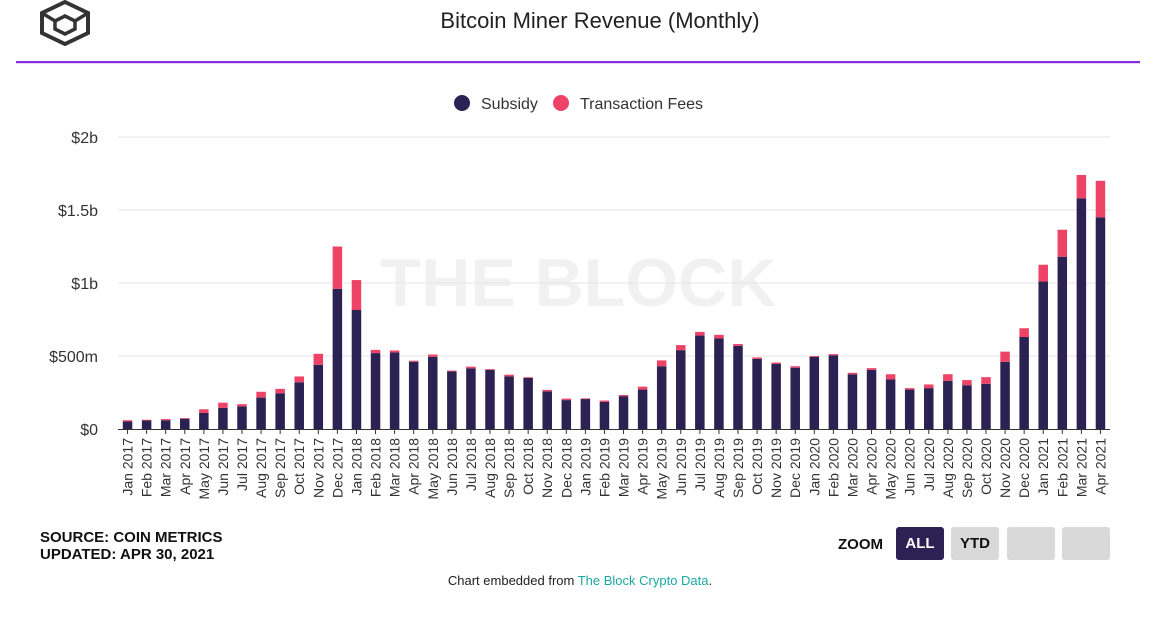 This screenshot has width=1170, height=625. I want to click on x-tick-label: Nov 2020, so click(1005, 468).